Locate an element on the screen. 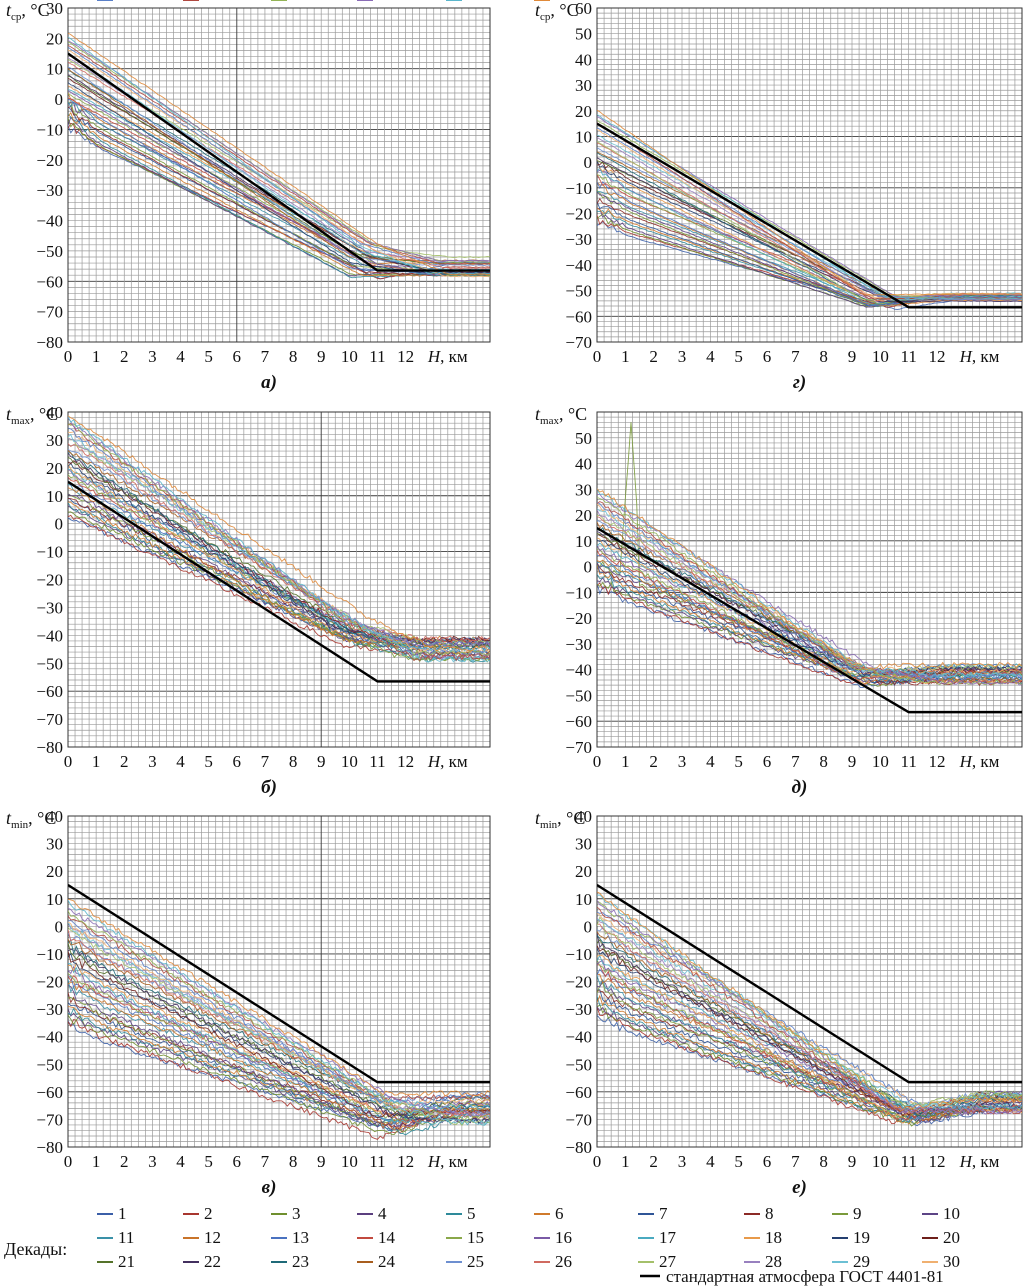 This screenshot has width=1027, height=1287. legend-label: 16 is located at coordinates (563, 1237).